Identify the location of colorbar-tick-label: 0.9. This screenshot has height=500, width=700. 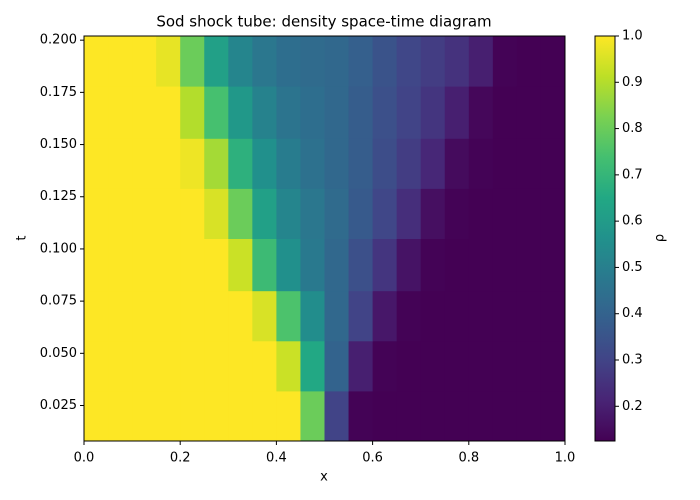
(632, 82).